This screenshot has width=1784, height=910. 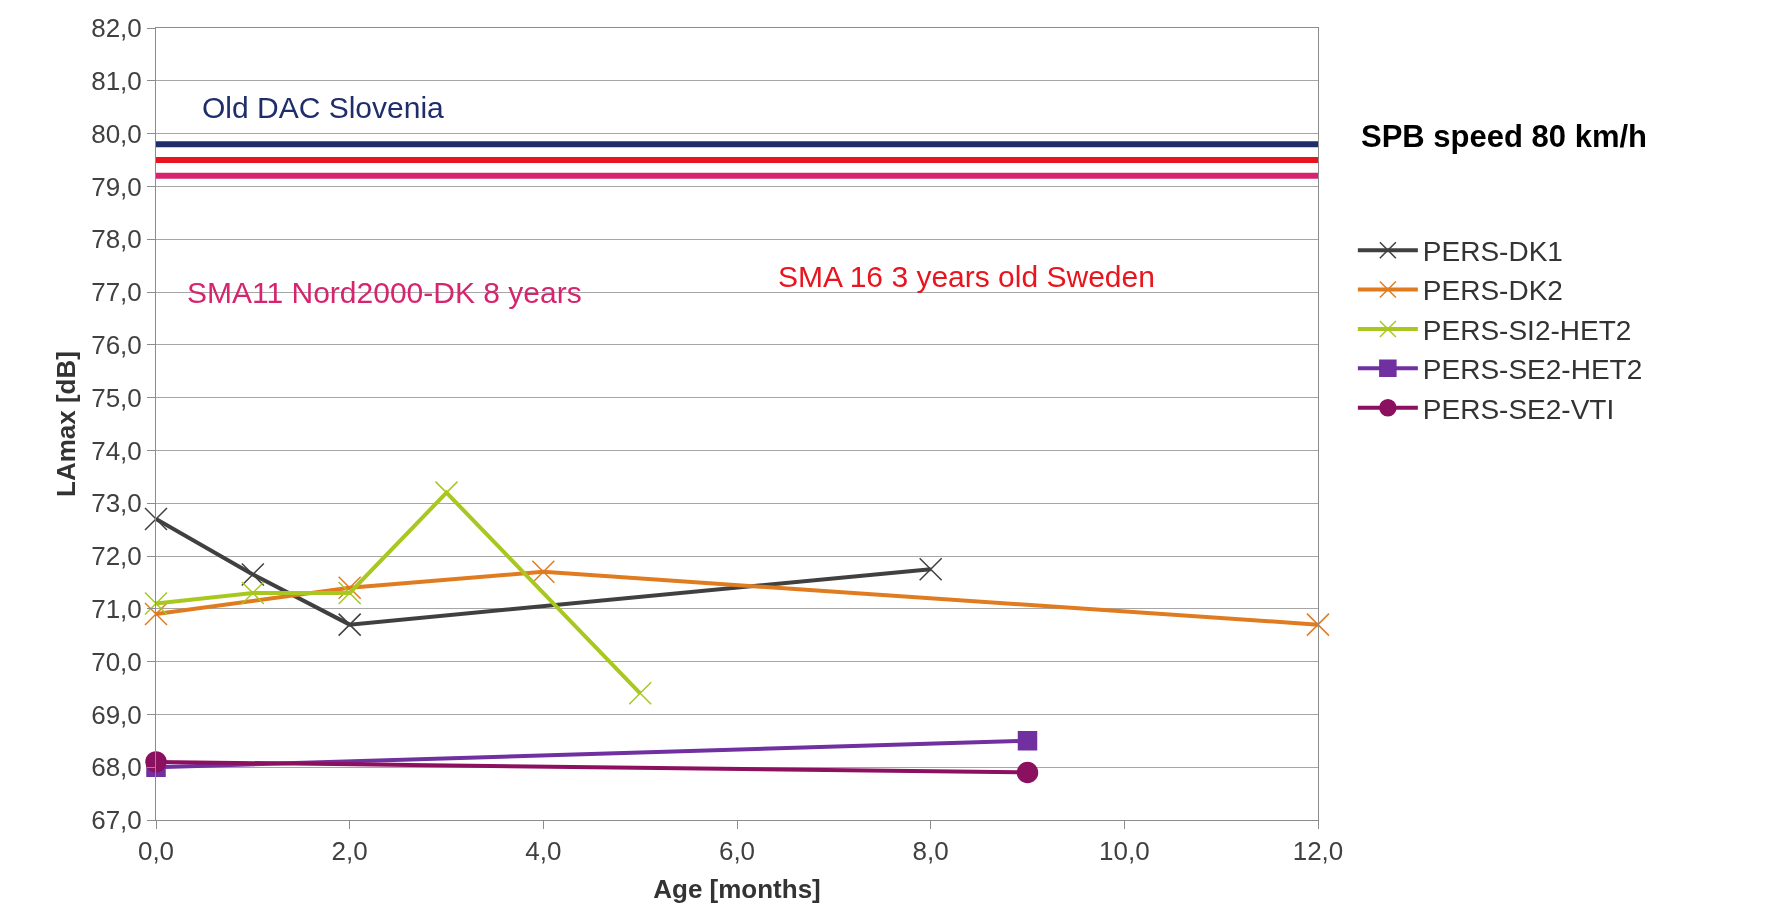 What do you see at coordinates (1492, 291) in the screenshot?
I see `legend-label: PERS-DK2` at bounding box center [1492, 291].